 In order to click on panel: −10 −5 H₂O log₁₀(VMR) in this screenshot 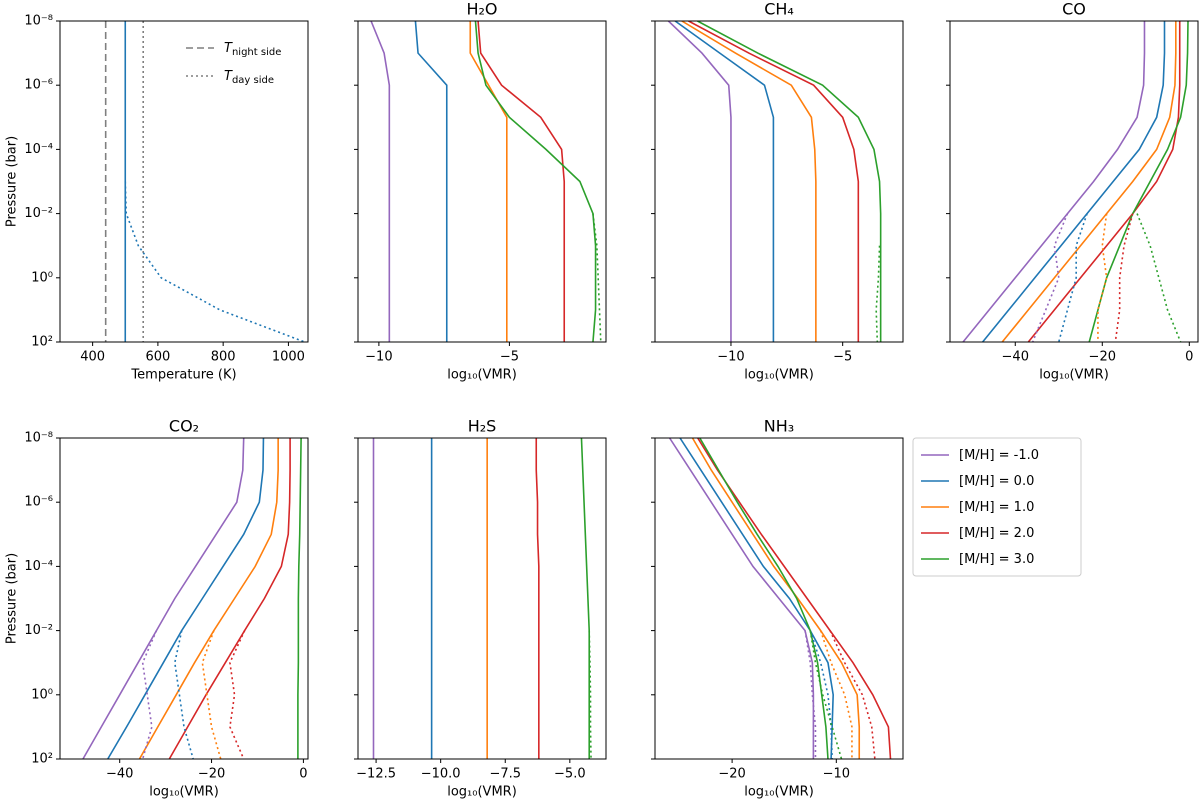, I will do `click(480, 191)`.